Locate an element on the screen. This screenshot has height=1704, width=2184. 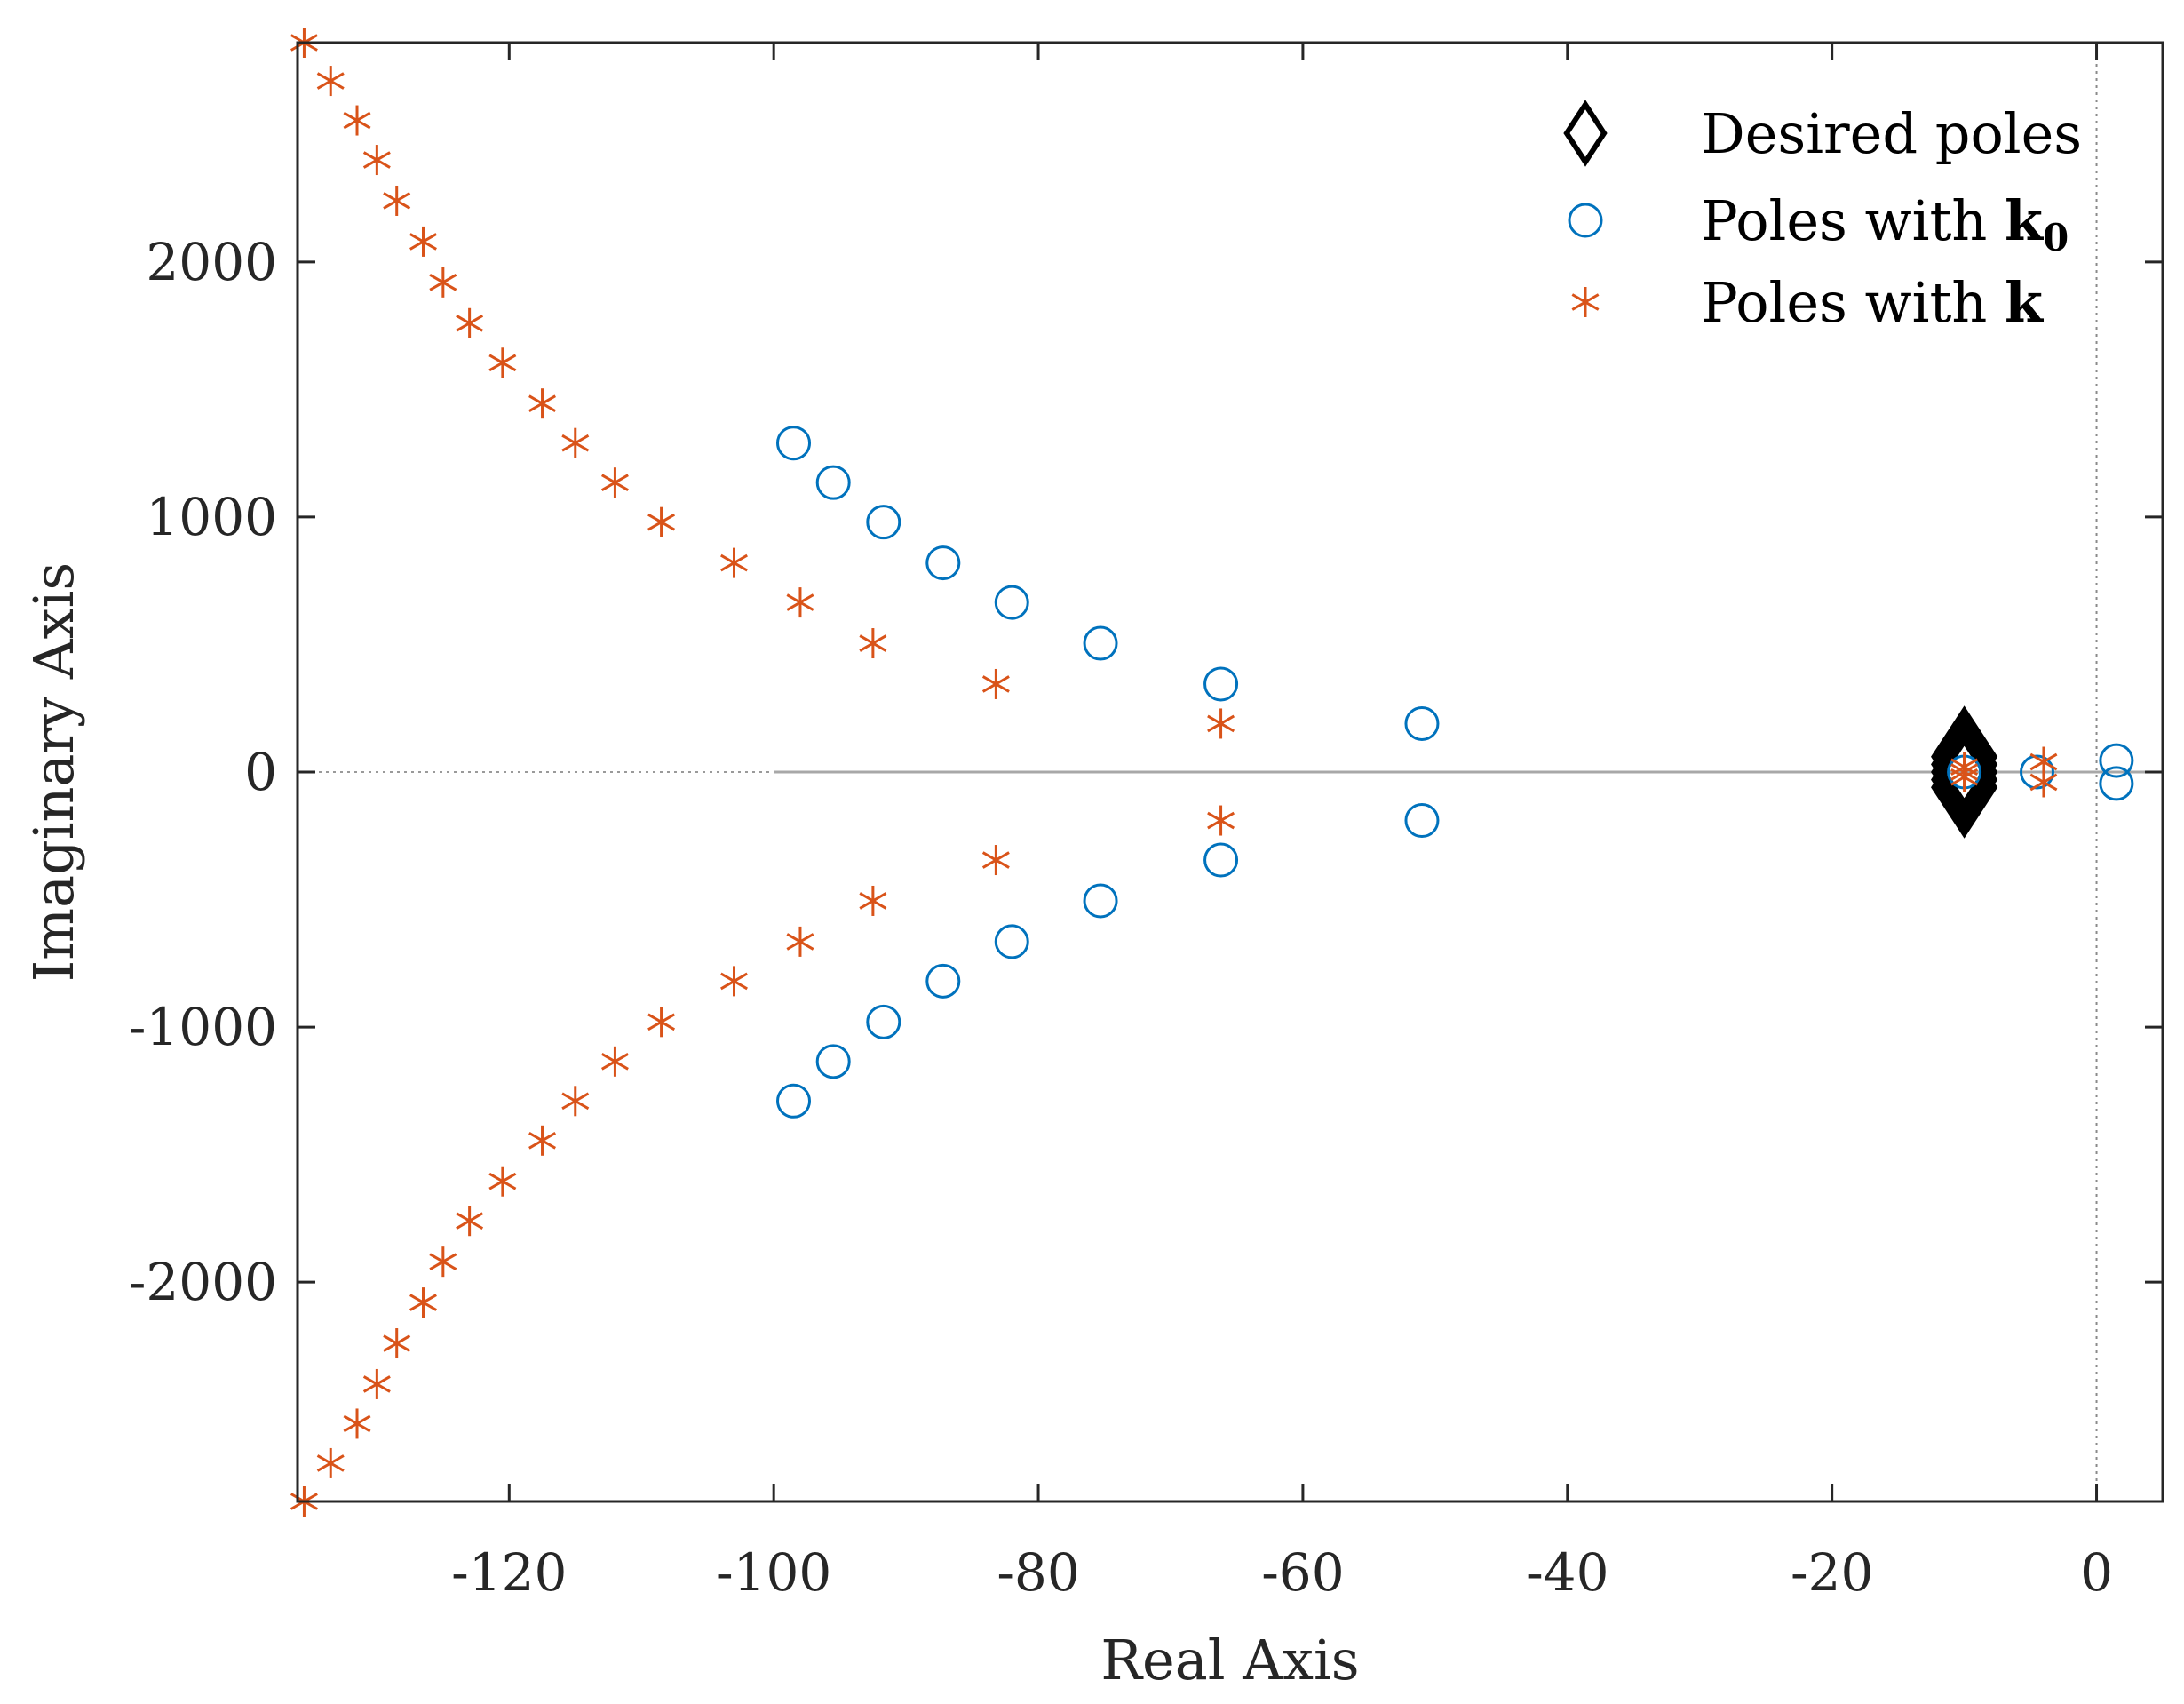
legend: Desired poles Poles with k0 Poles with k is located at coordinates (1822, 217).